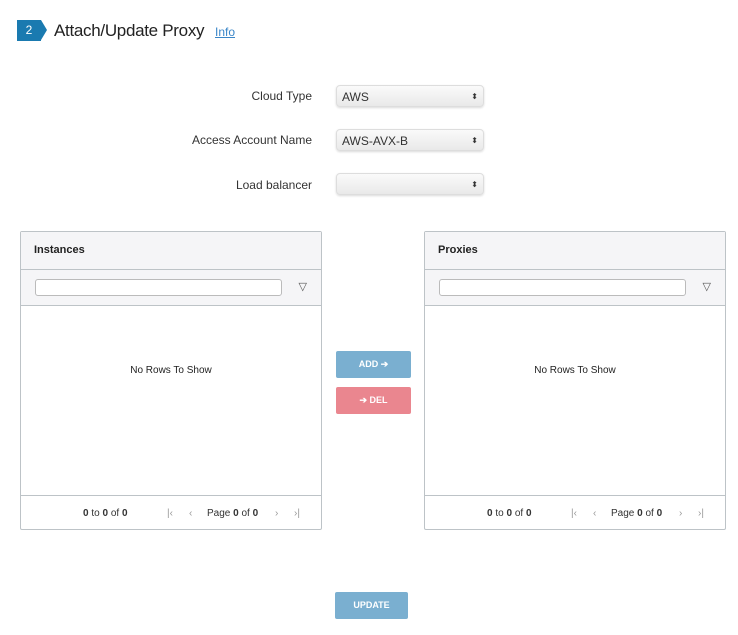 The image size is (738, 635). I want to click on proxies-empty-message: No Rows To Show, so click(575, 401).